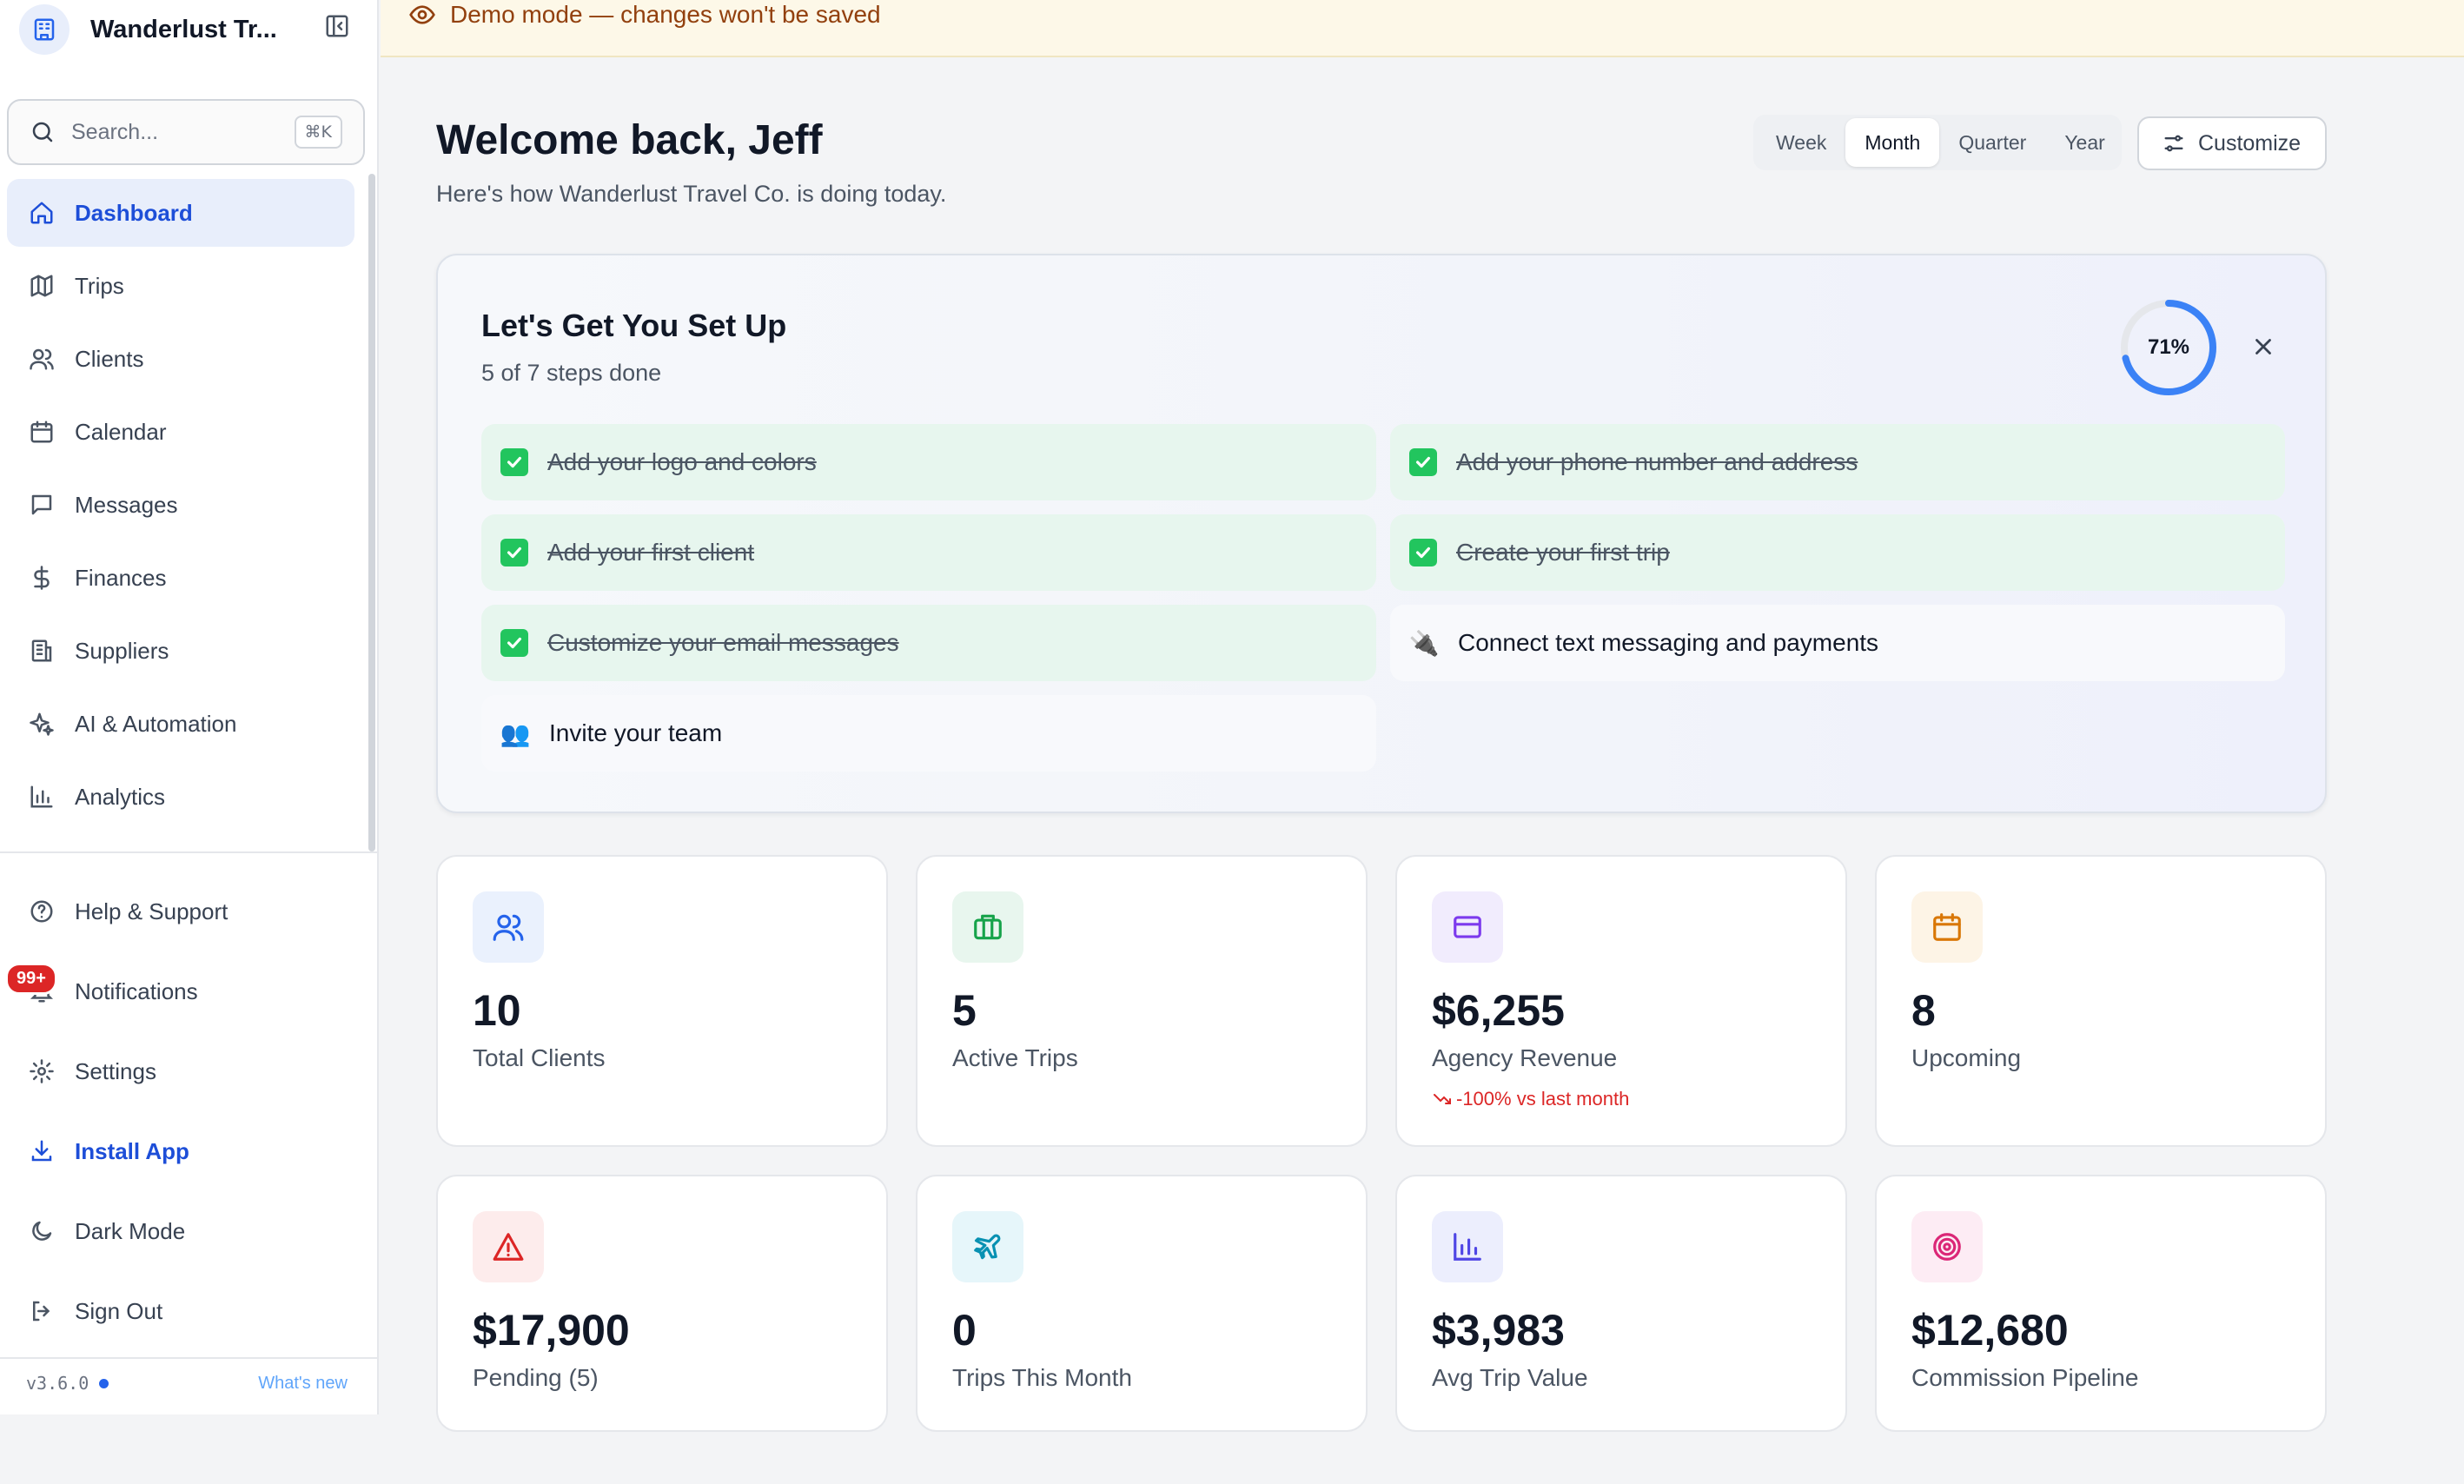  I want to click on sidebar-item-label: Finances, so click(121, 577).